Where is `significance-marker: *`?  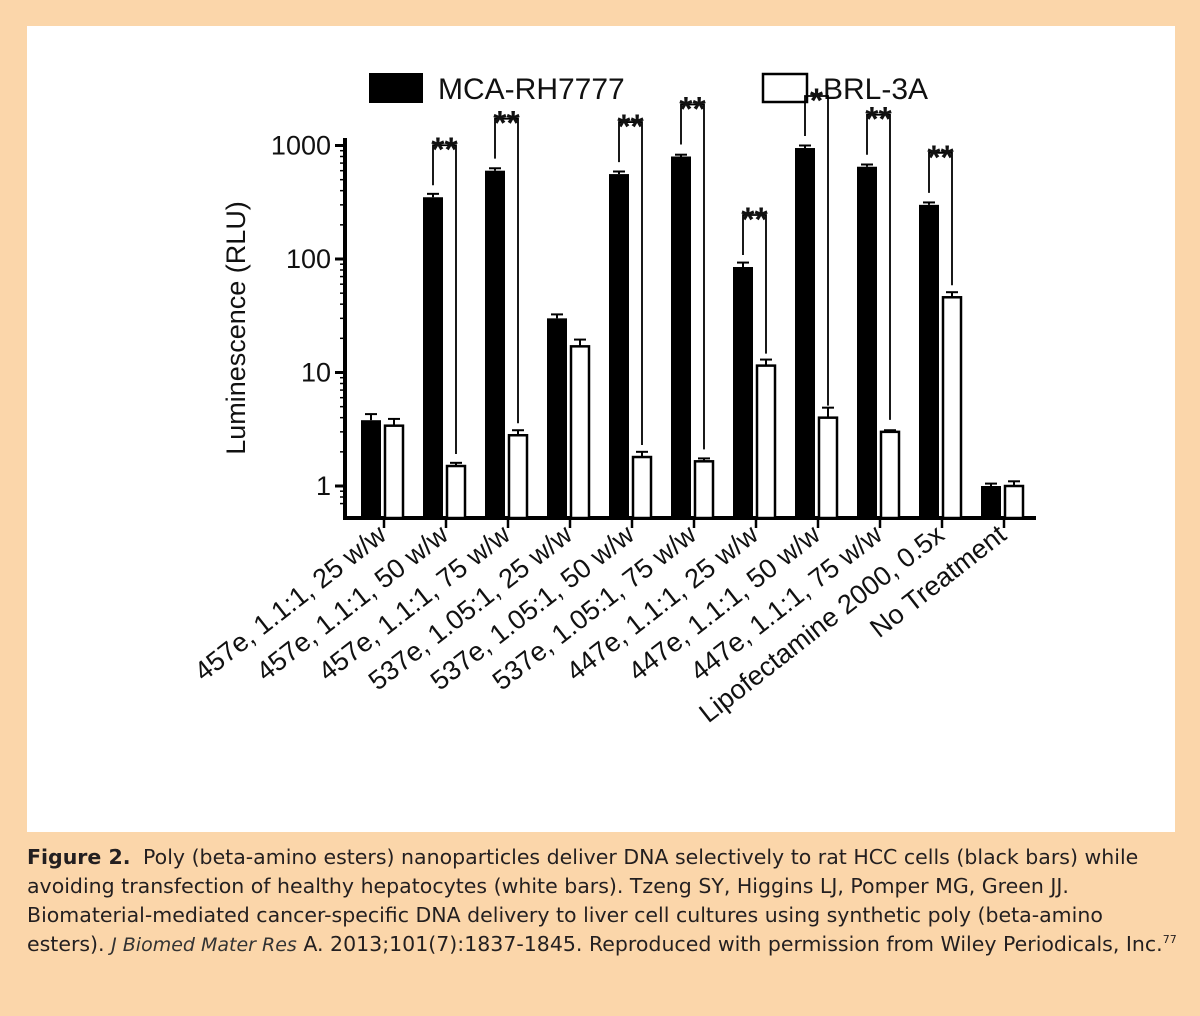 significance-marker: * is located at coordinates (817, 101).